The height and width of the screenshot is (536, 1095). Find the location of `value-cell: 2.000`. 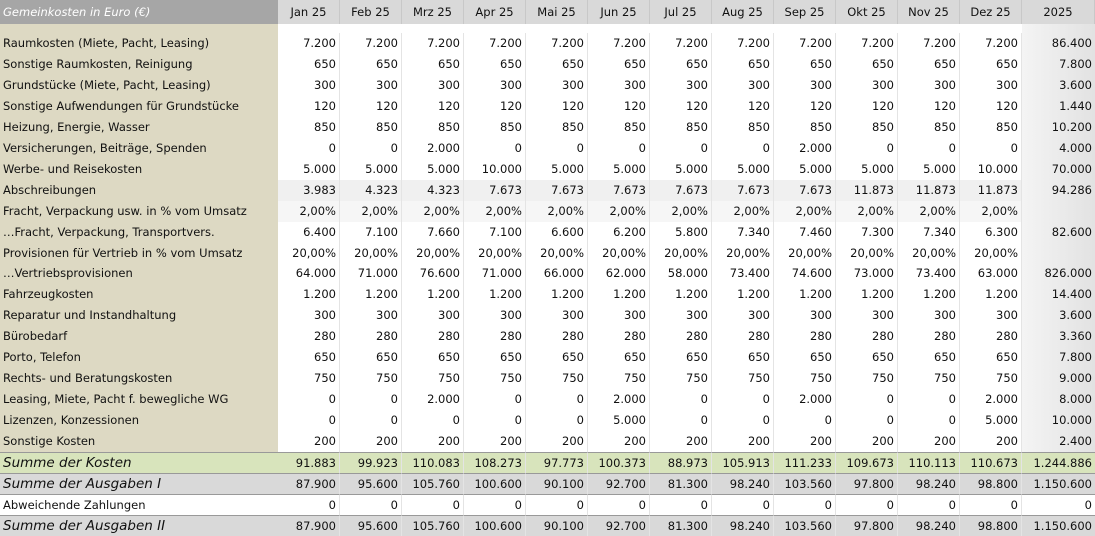

value-cell: 2.000 is located at coordinates (805, 400).